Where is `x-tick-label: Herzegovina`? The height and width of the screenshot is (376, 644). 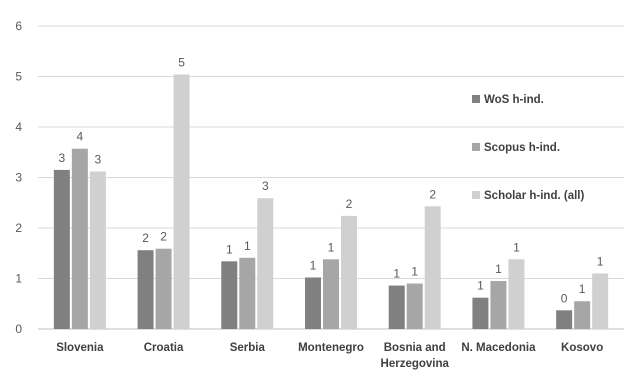
x-tick-label: Herzegovina is located at coordinates (415, 364).